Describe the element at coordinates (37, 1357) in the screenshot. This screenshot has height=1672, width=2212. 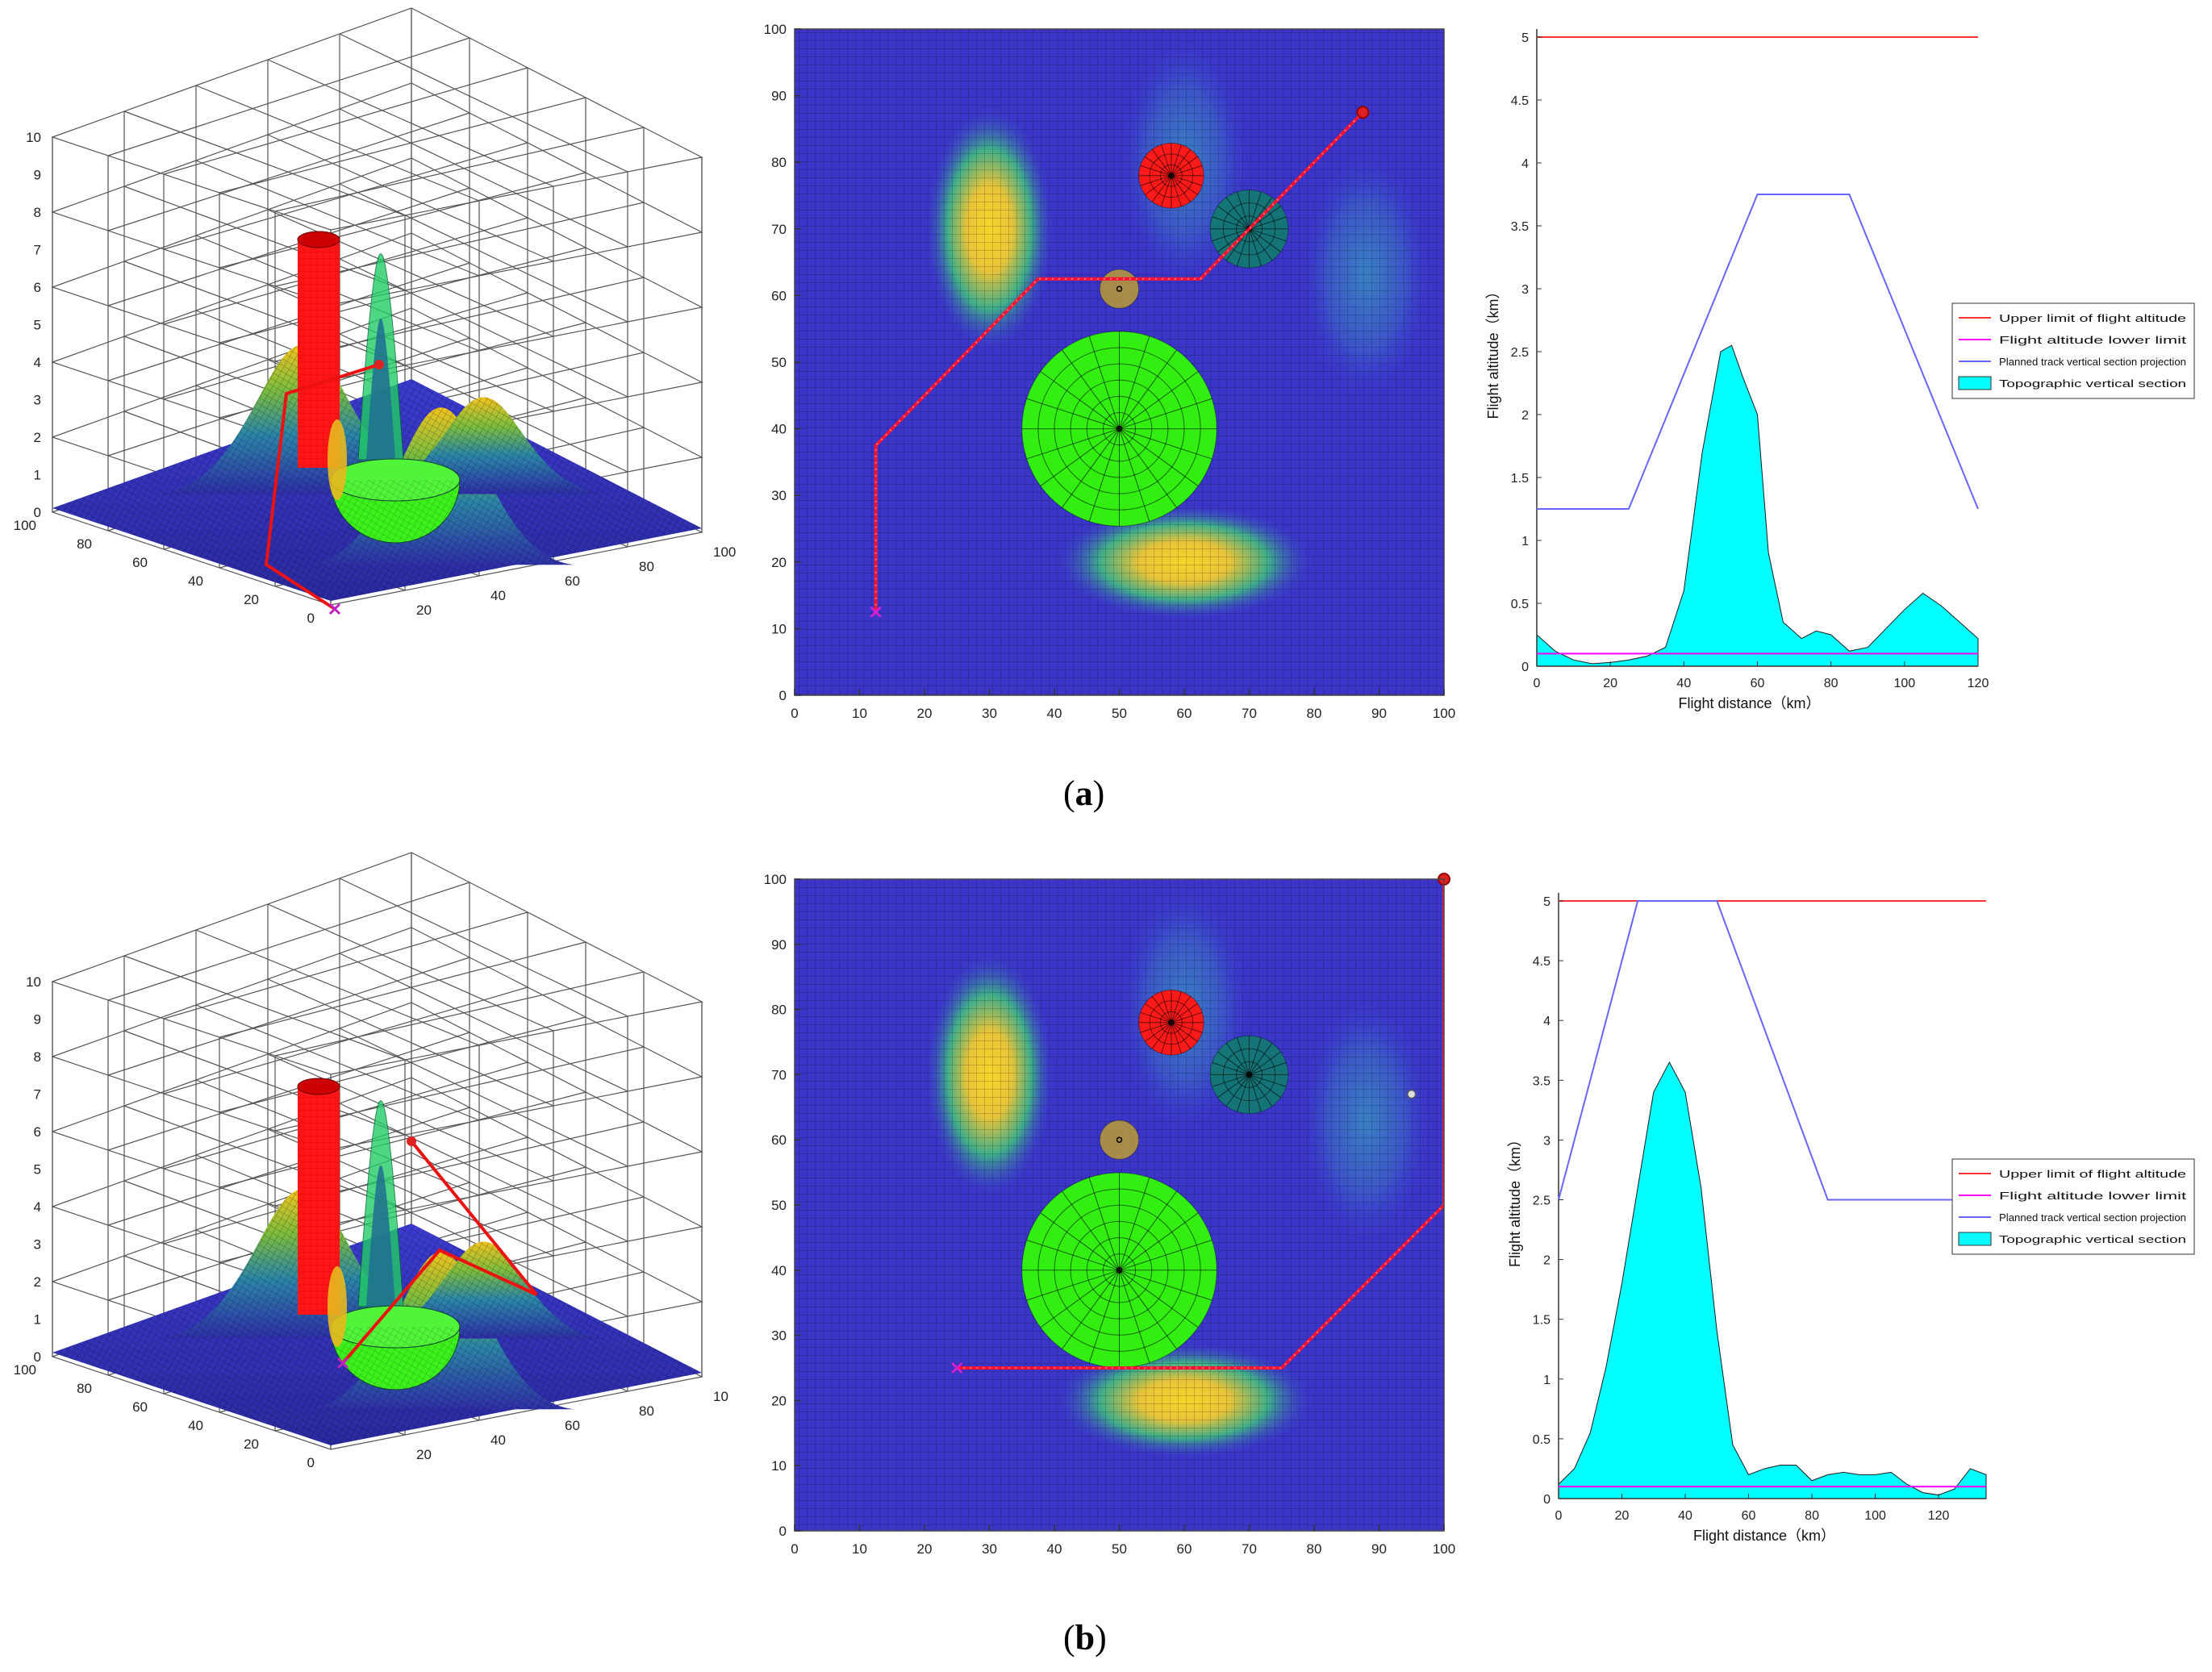
I see `z-tick-label: 0` at that location.